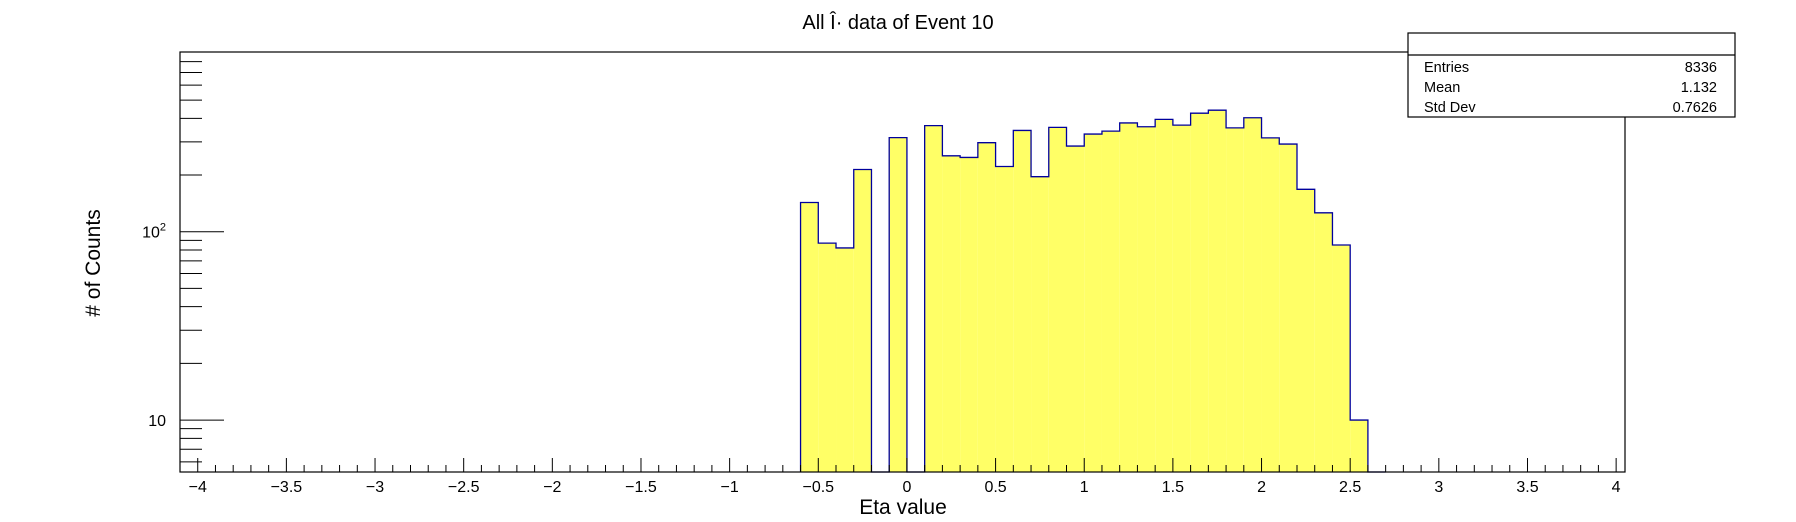 The image size is (1796, 522). I want to click on stats-value-mean: 1.132, so click(1699, 88).